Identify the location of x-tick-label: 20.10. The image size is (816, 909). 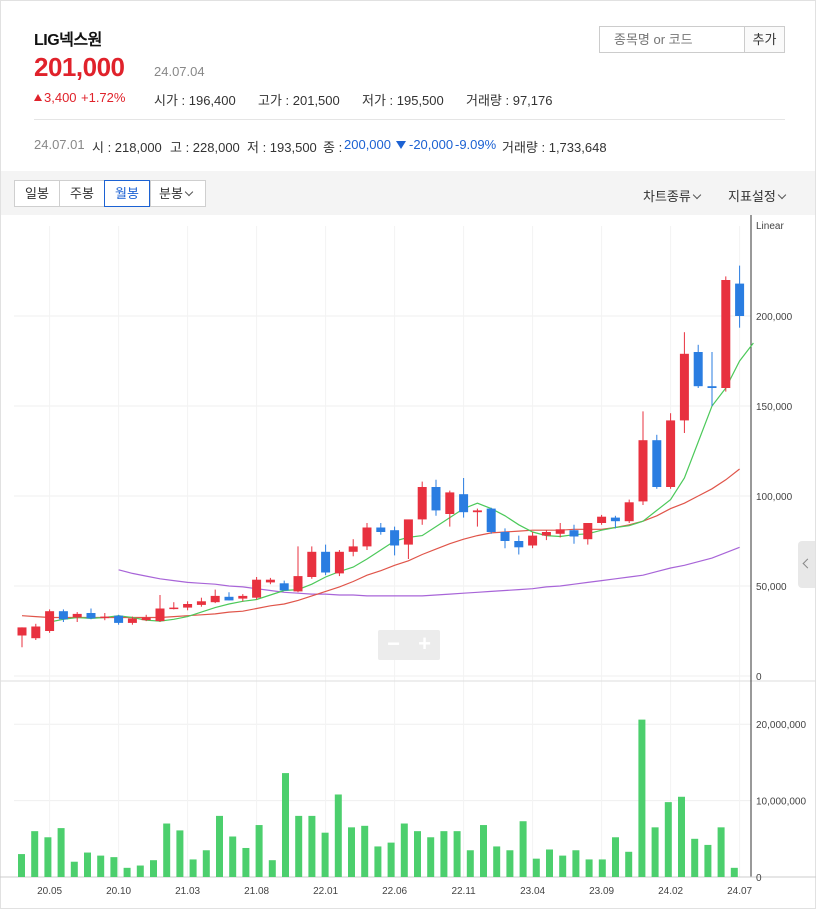
(118, 891).